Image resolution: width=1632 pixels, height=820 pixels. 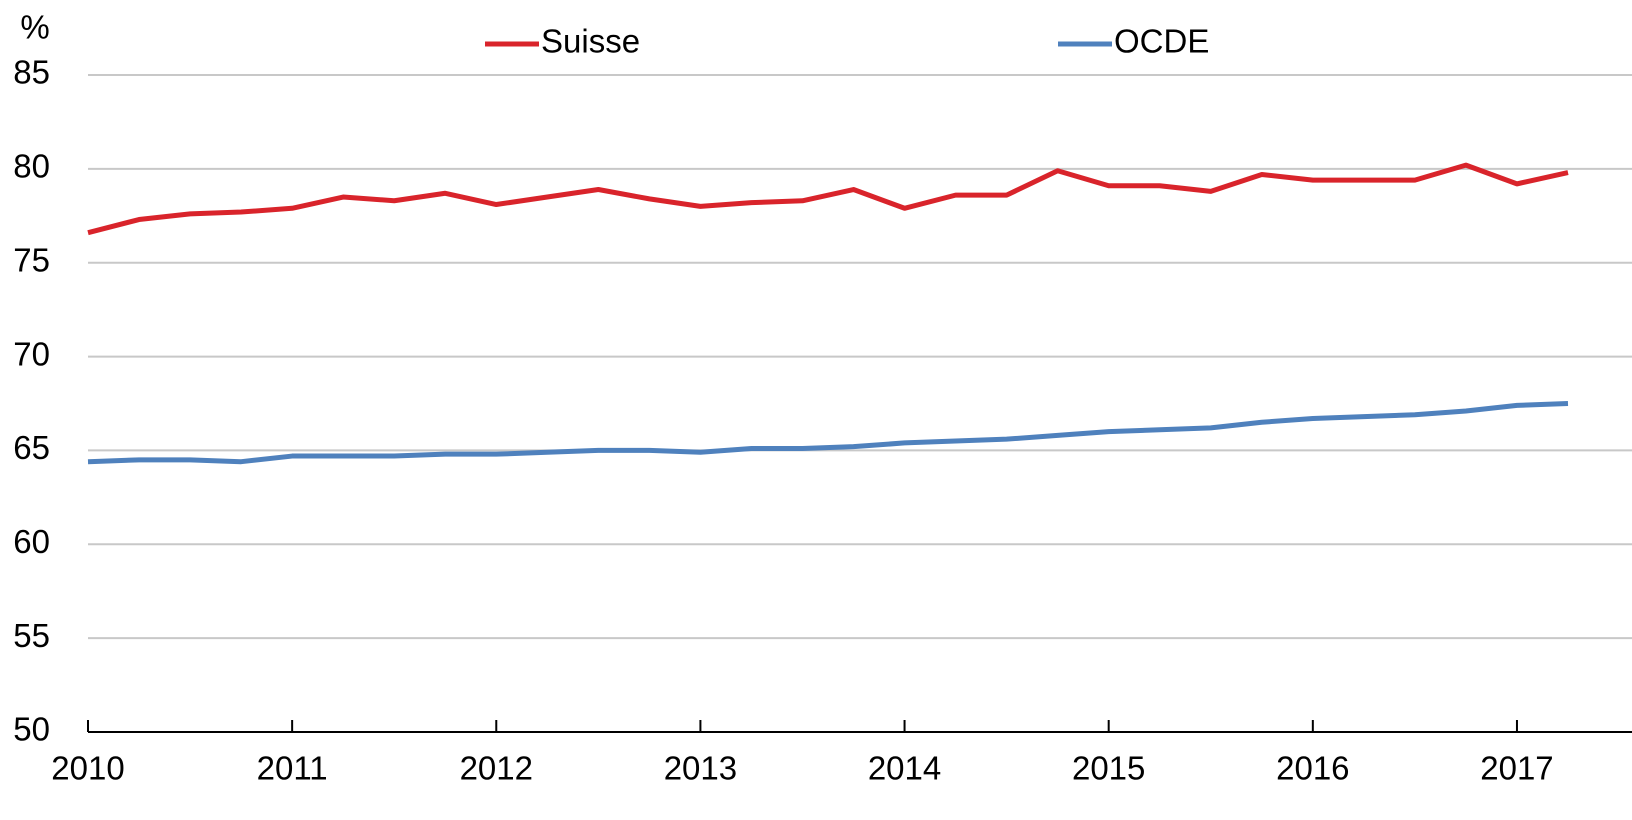 I want to click on y-tick-label: 65, so click(x=31, y=447).